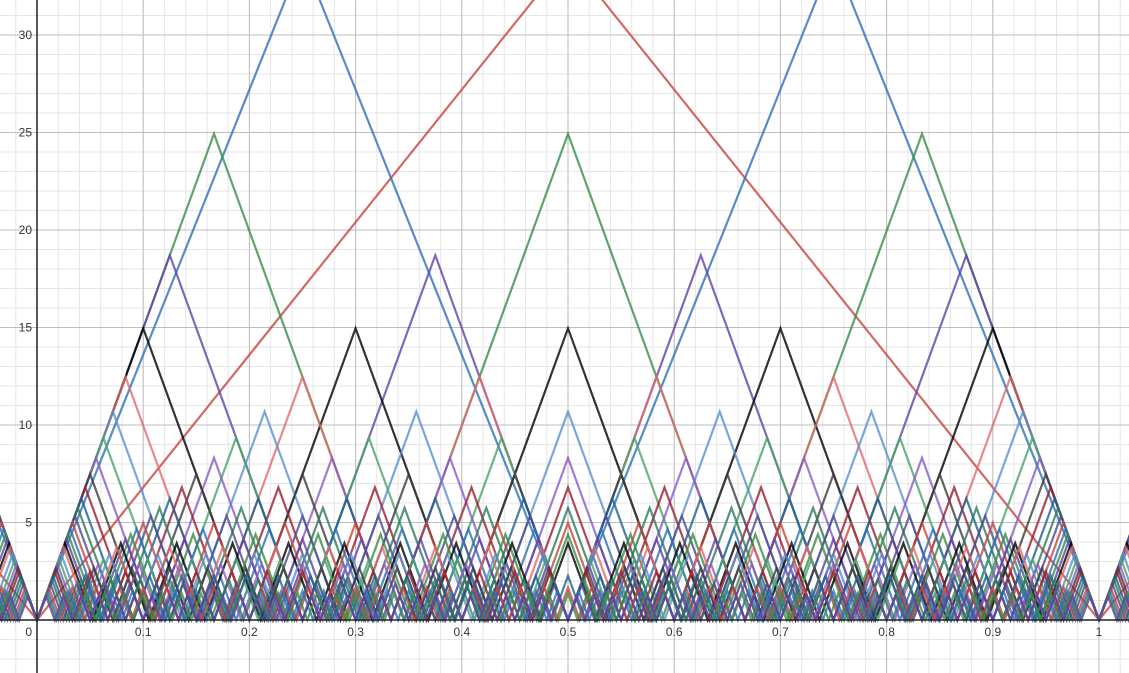  Describe the element at coordinates (674, 632) in the screenshot. I see `x-tick-label: 0.6` at that location.